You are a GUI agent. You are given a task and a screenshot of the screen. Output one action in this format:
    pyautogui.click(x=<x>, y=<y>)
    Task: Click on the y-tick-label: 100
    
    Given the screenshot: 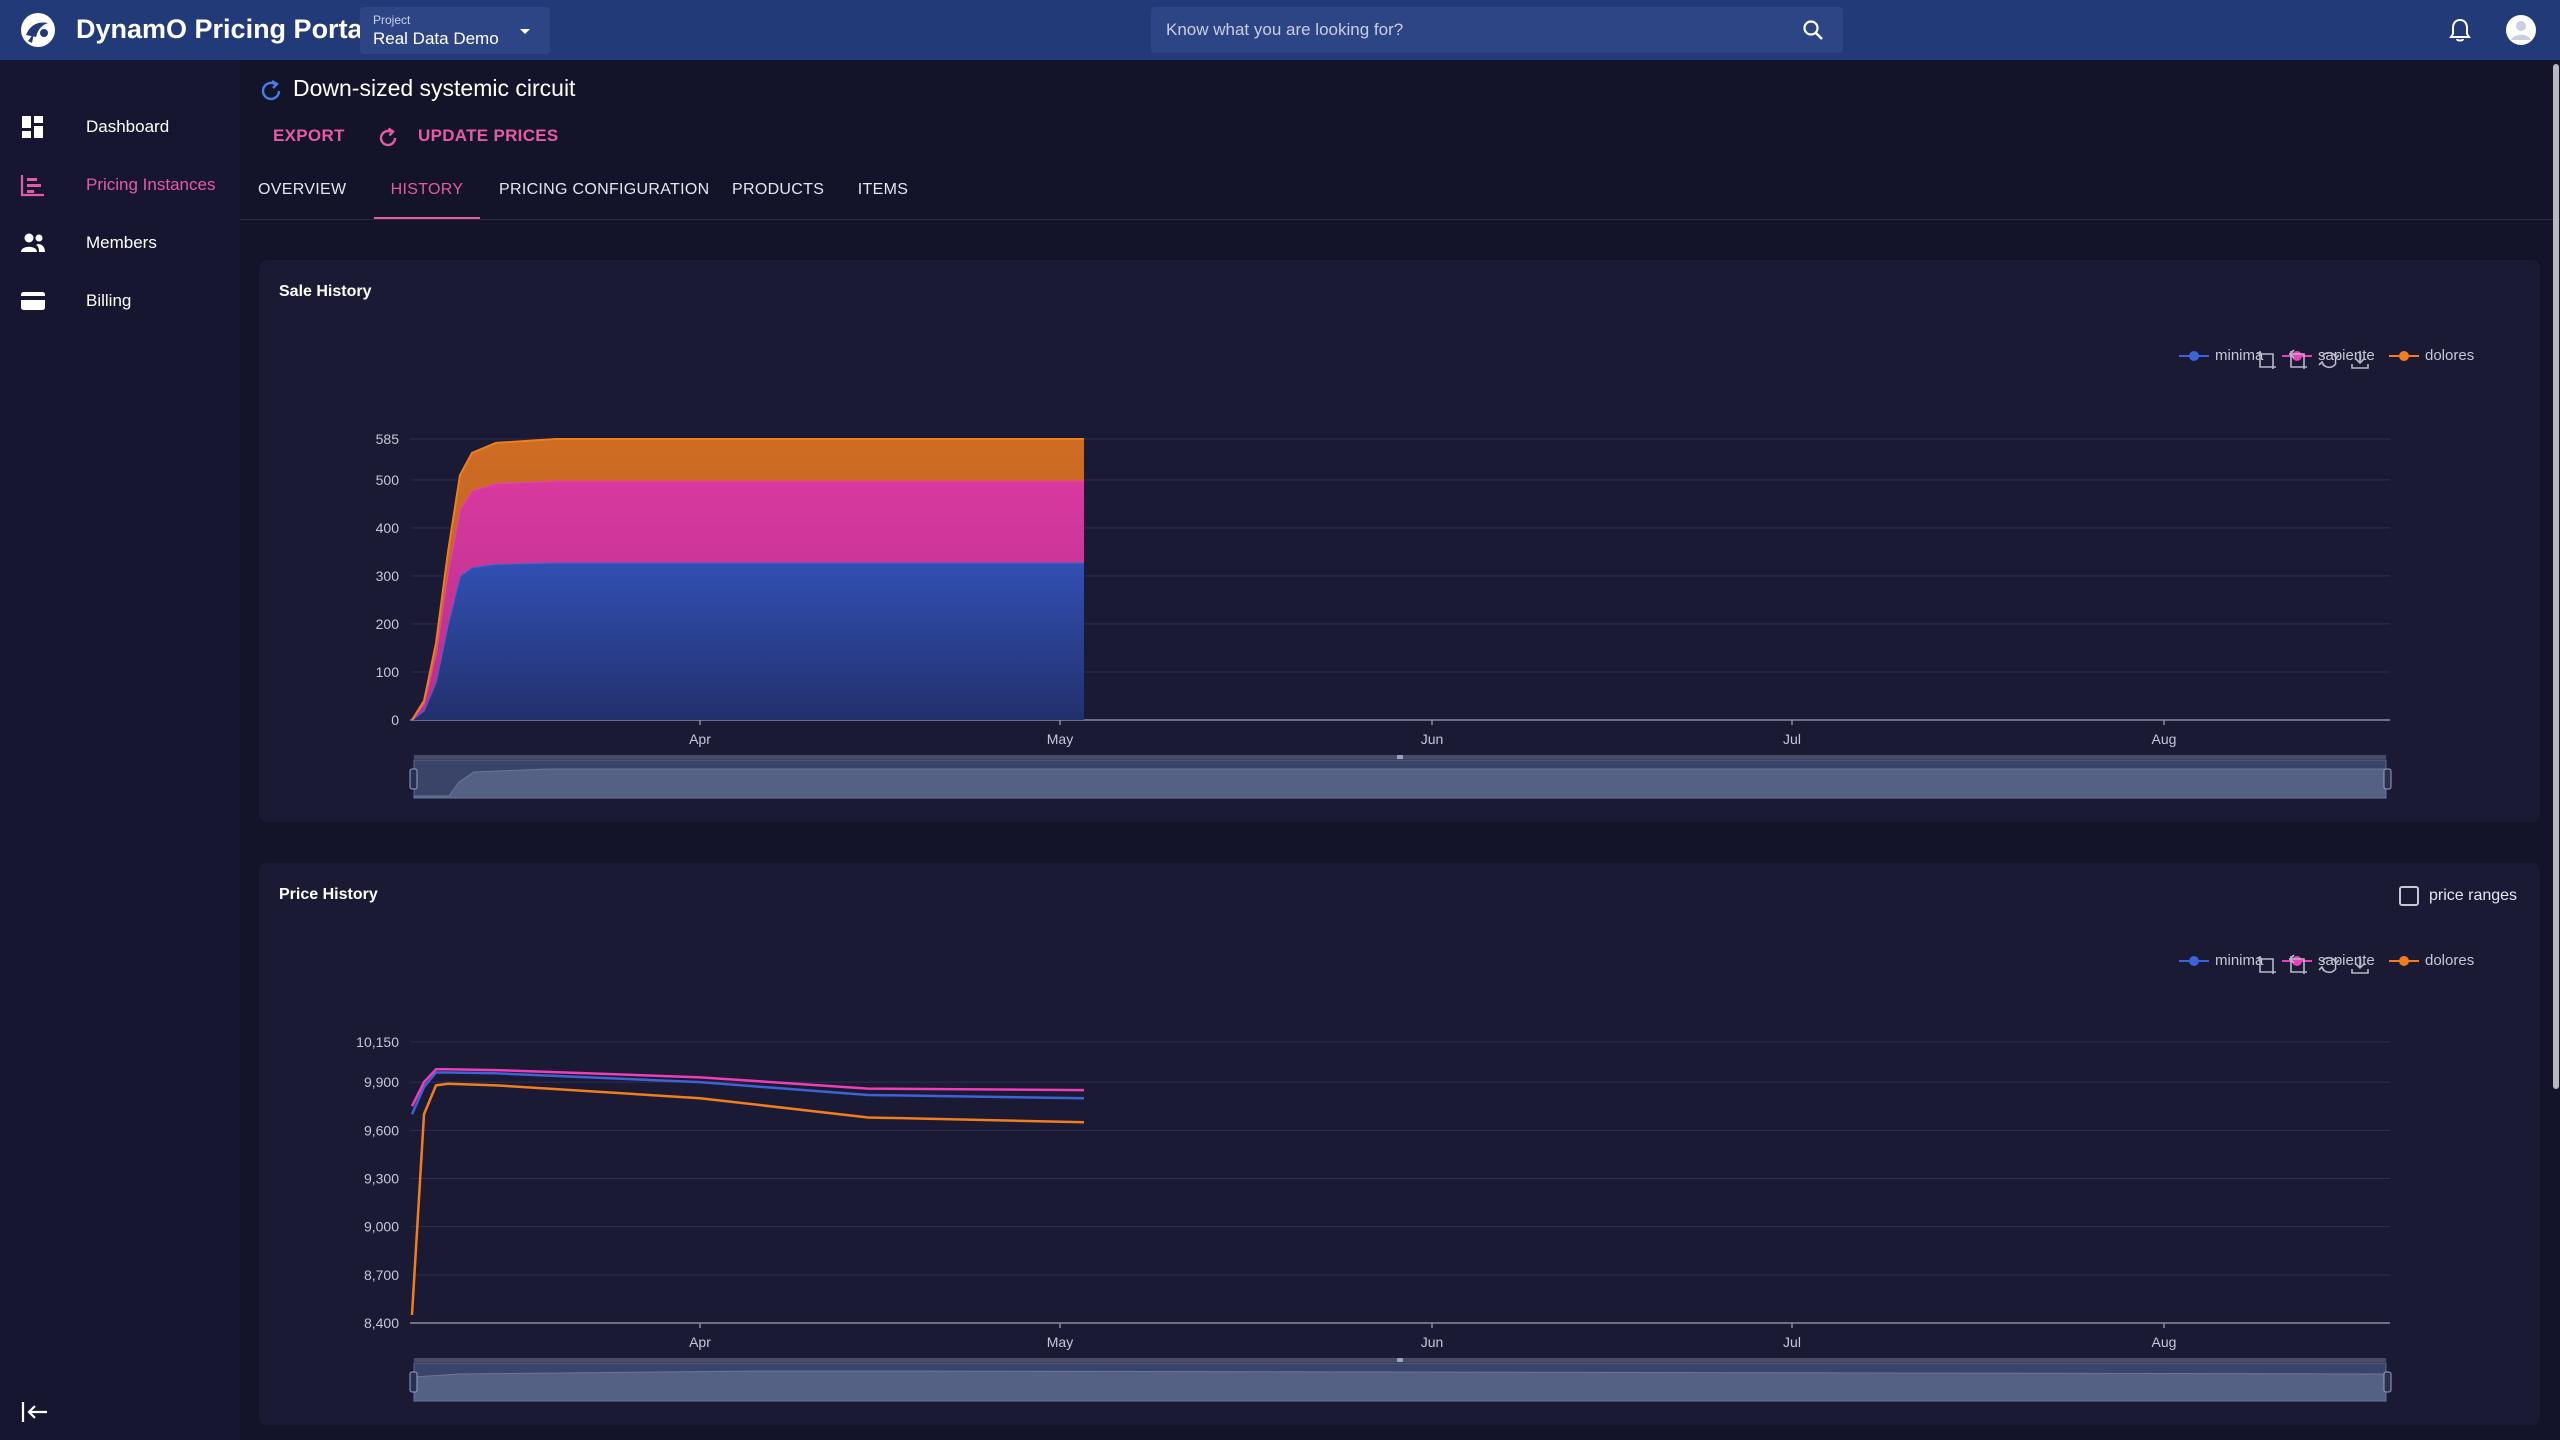 What is the action you would take?
    pyautogui.click(x=388, y=672)
    